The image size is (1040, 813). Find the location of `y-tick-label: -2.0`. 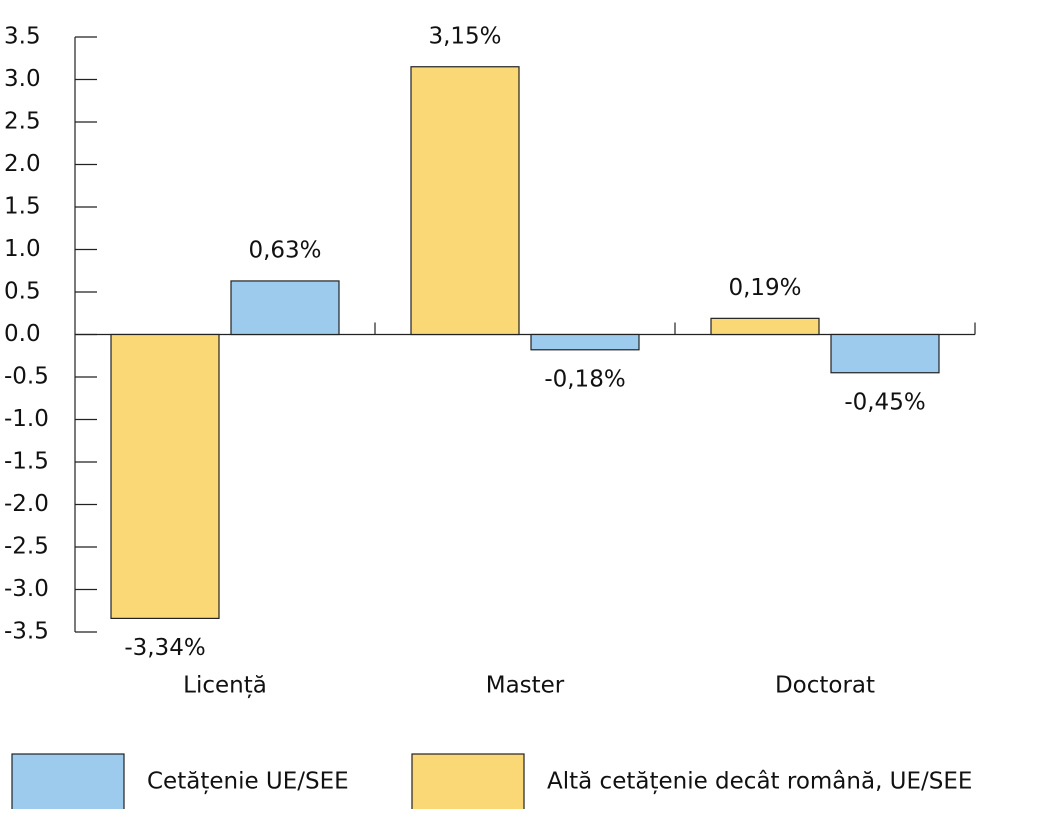

y-tick-label: -2.0 is located at coordinates (26, 504).